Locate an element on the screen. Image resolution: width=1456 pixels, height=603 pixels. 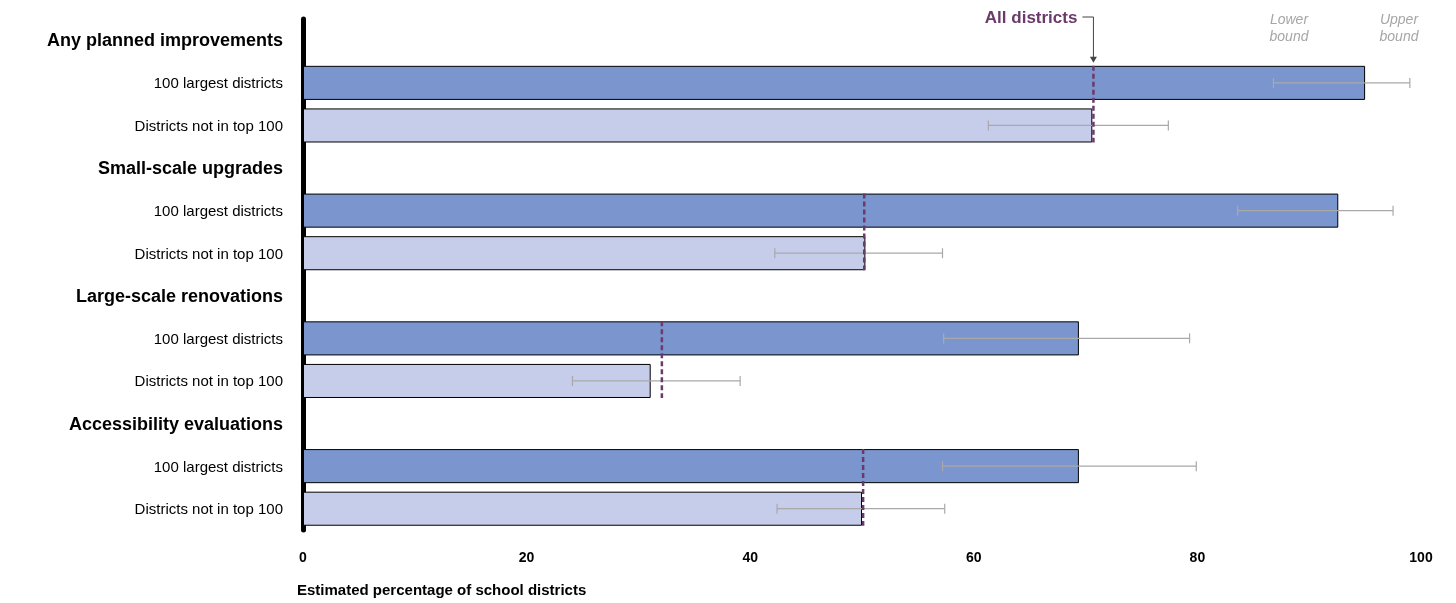
x-tick-label: 80 is located at coordinates (1197, 557).